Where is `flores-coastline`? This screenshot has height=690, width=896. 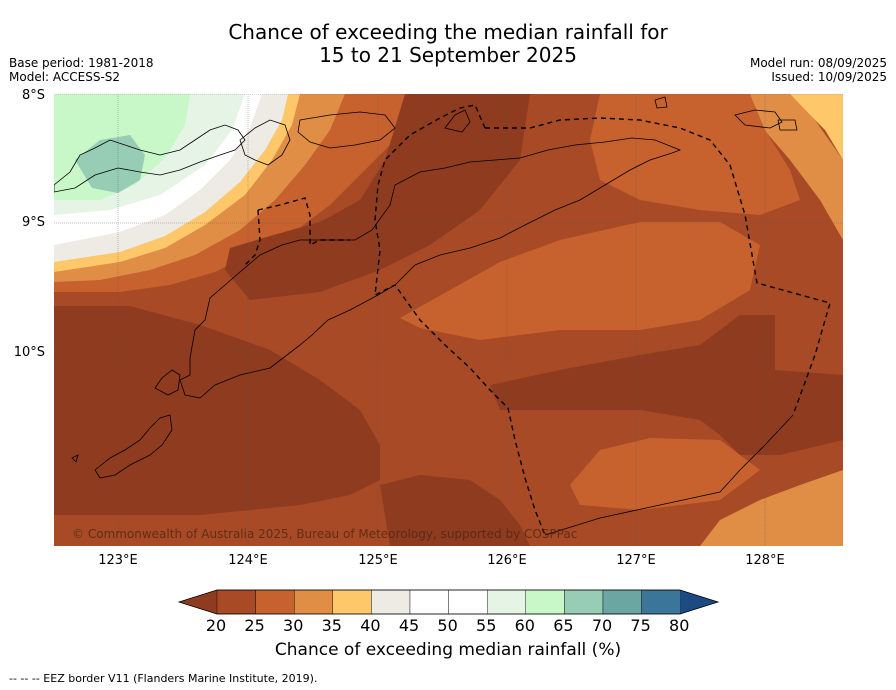
flores-coastline is located at coordinates (150, 158).